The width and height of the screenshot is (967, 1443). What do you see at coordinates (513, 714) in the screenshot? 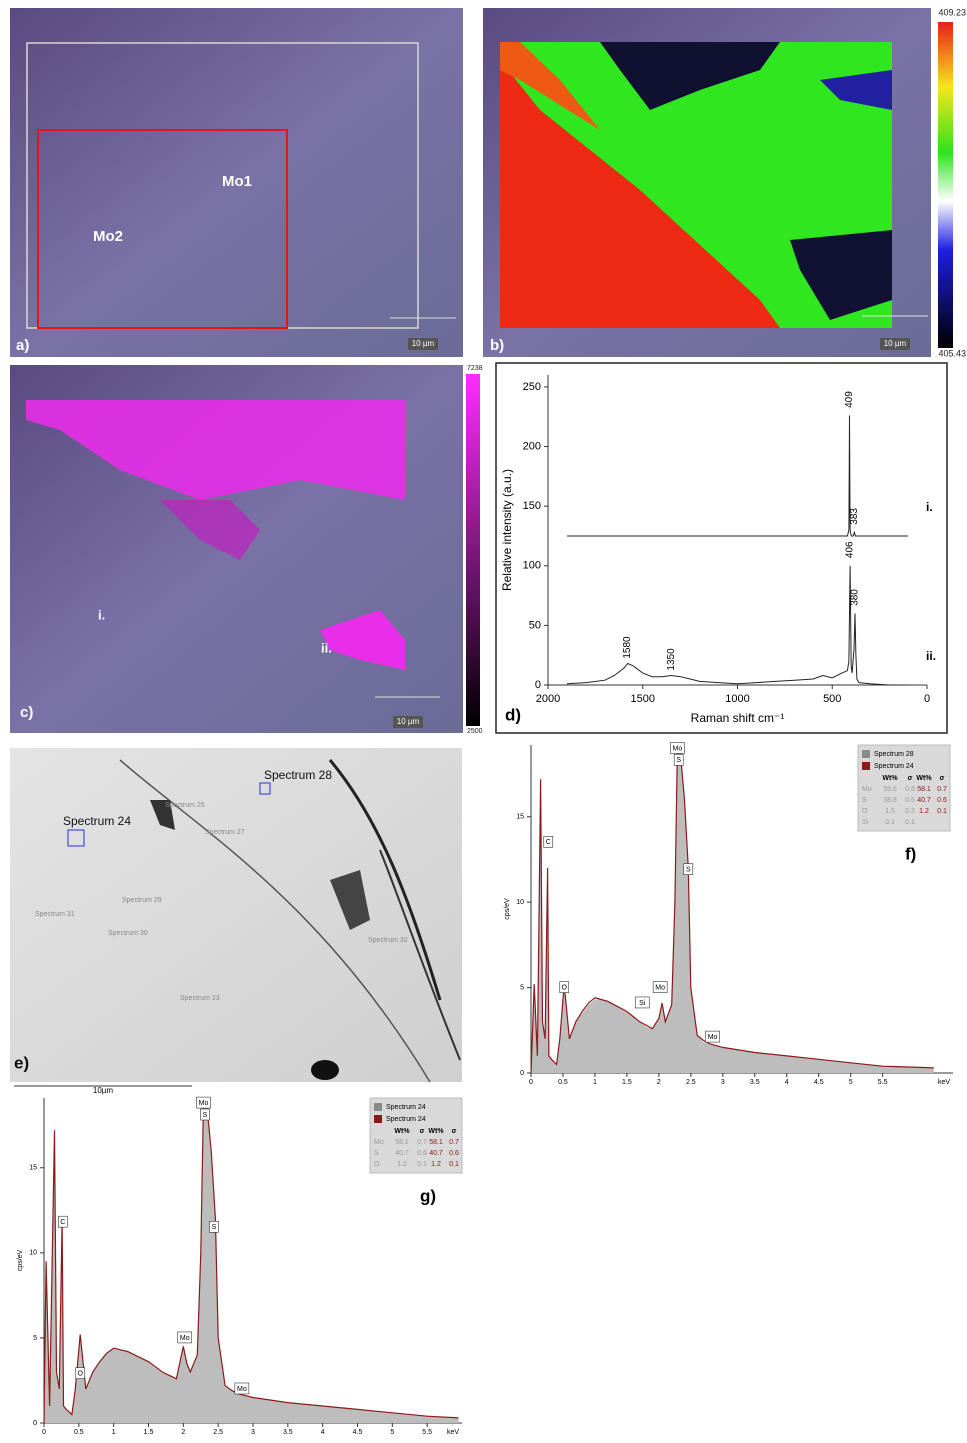
I see `panel-label: d)` at bounding box center [513, 714].